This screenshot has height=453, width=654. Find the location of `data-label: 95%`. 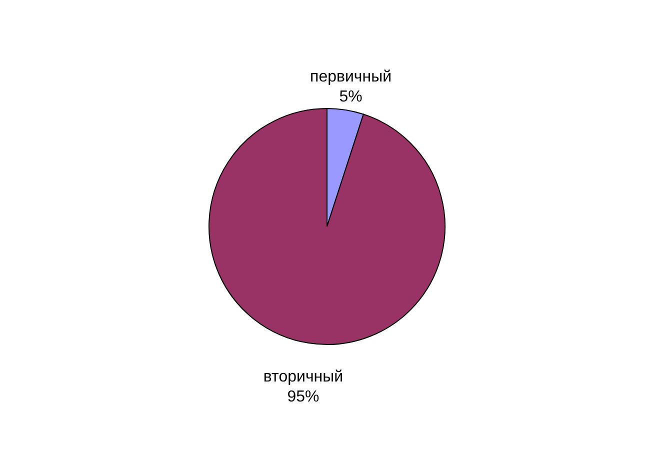

data-label: 95% is located at coordinates (303, 397).